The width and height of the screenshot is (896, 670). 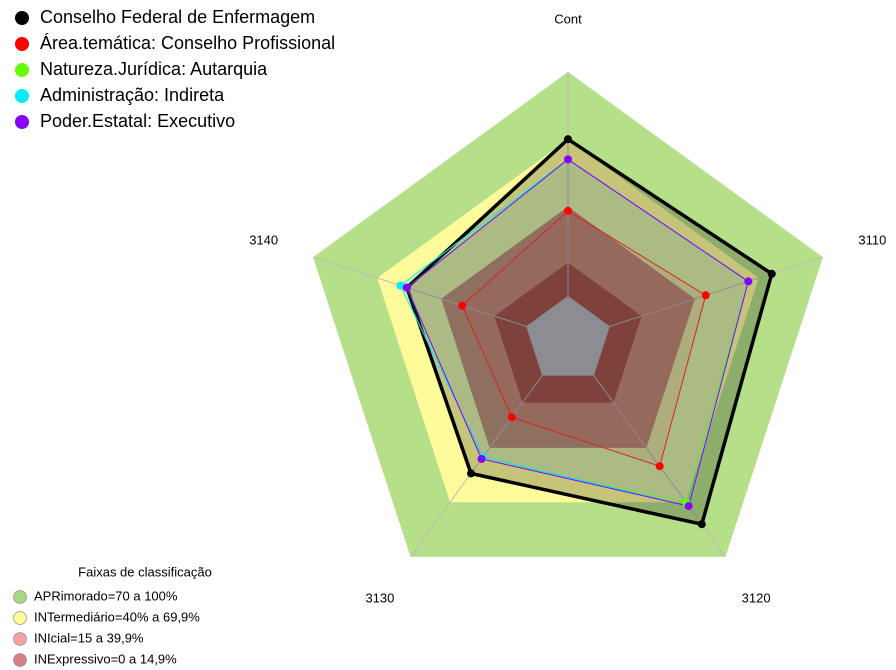 I want to click on center-hole, so click(x=568, y=336).